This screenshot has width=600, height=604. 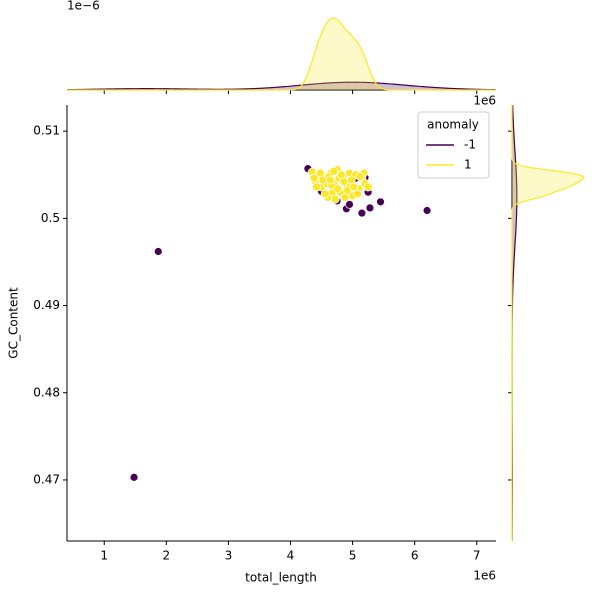 I want to click on top-offset-label: 1e−6, so click(x=83, y=6).